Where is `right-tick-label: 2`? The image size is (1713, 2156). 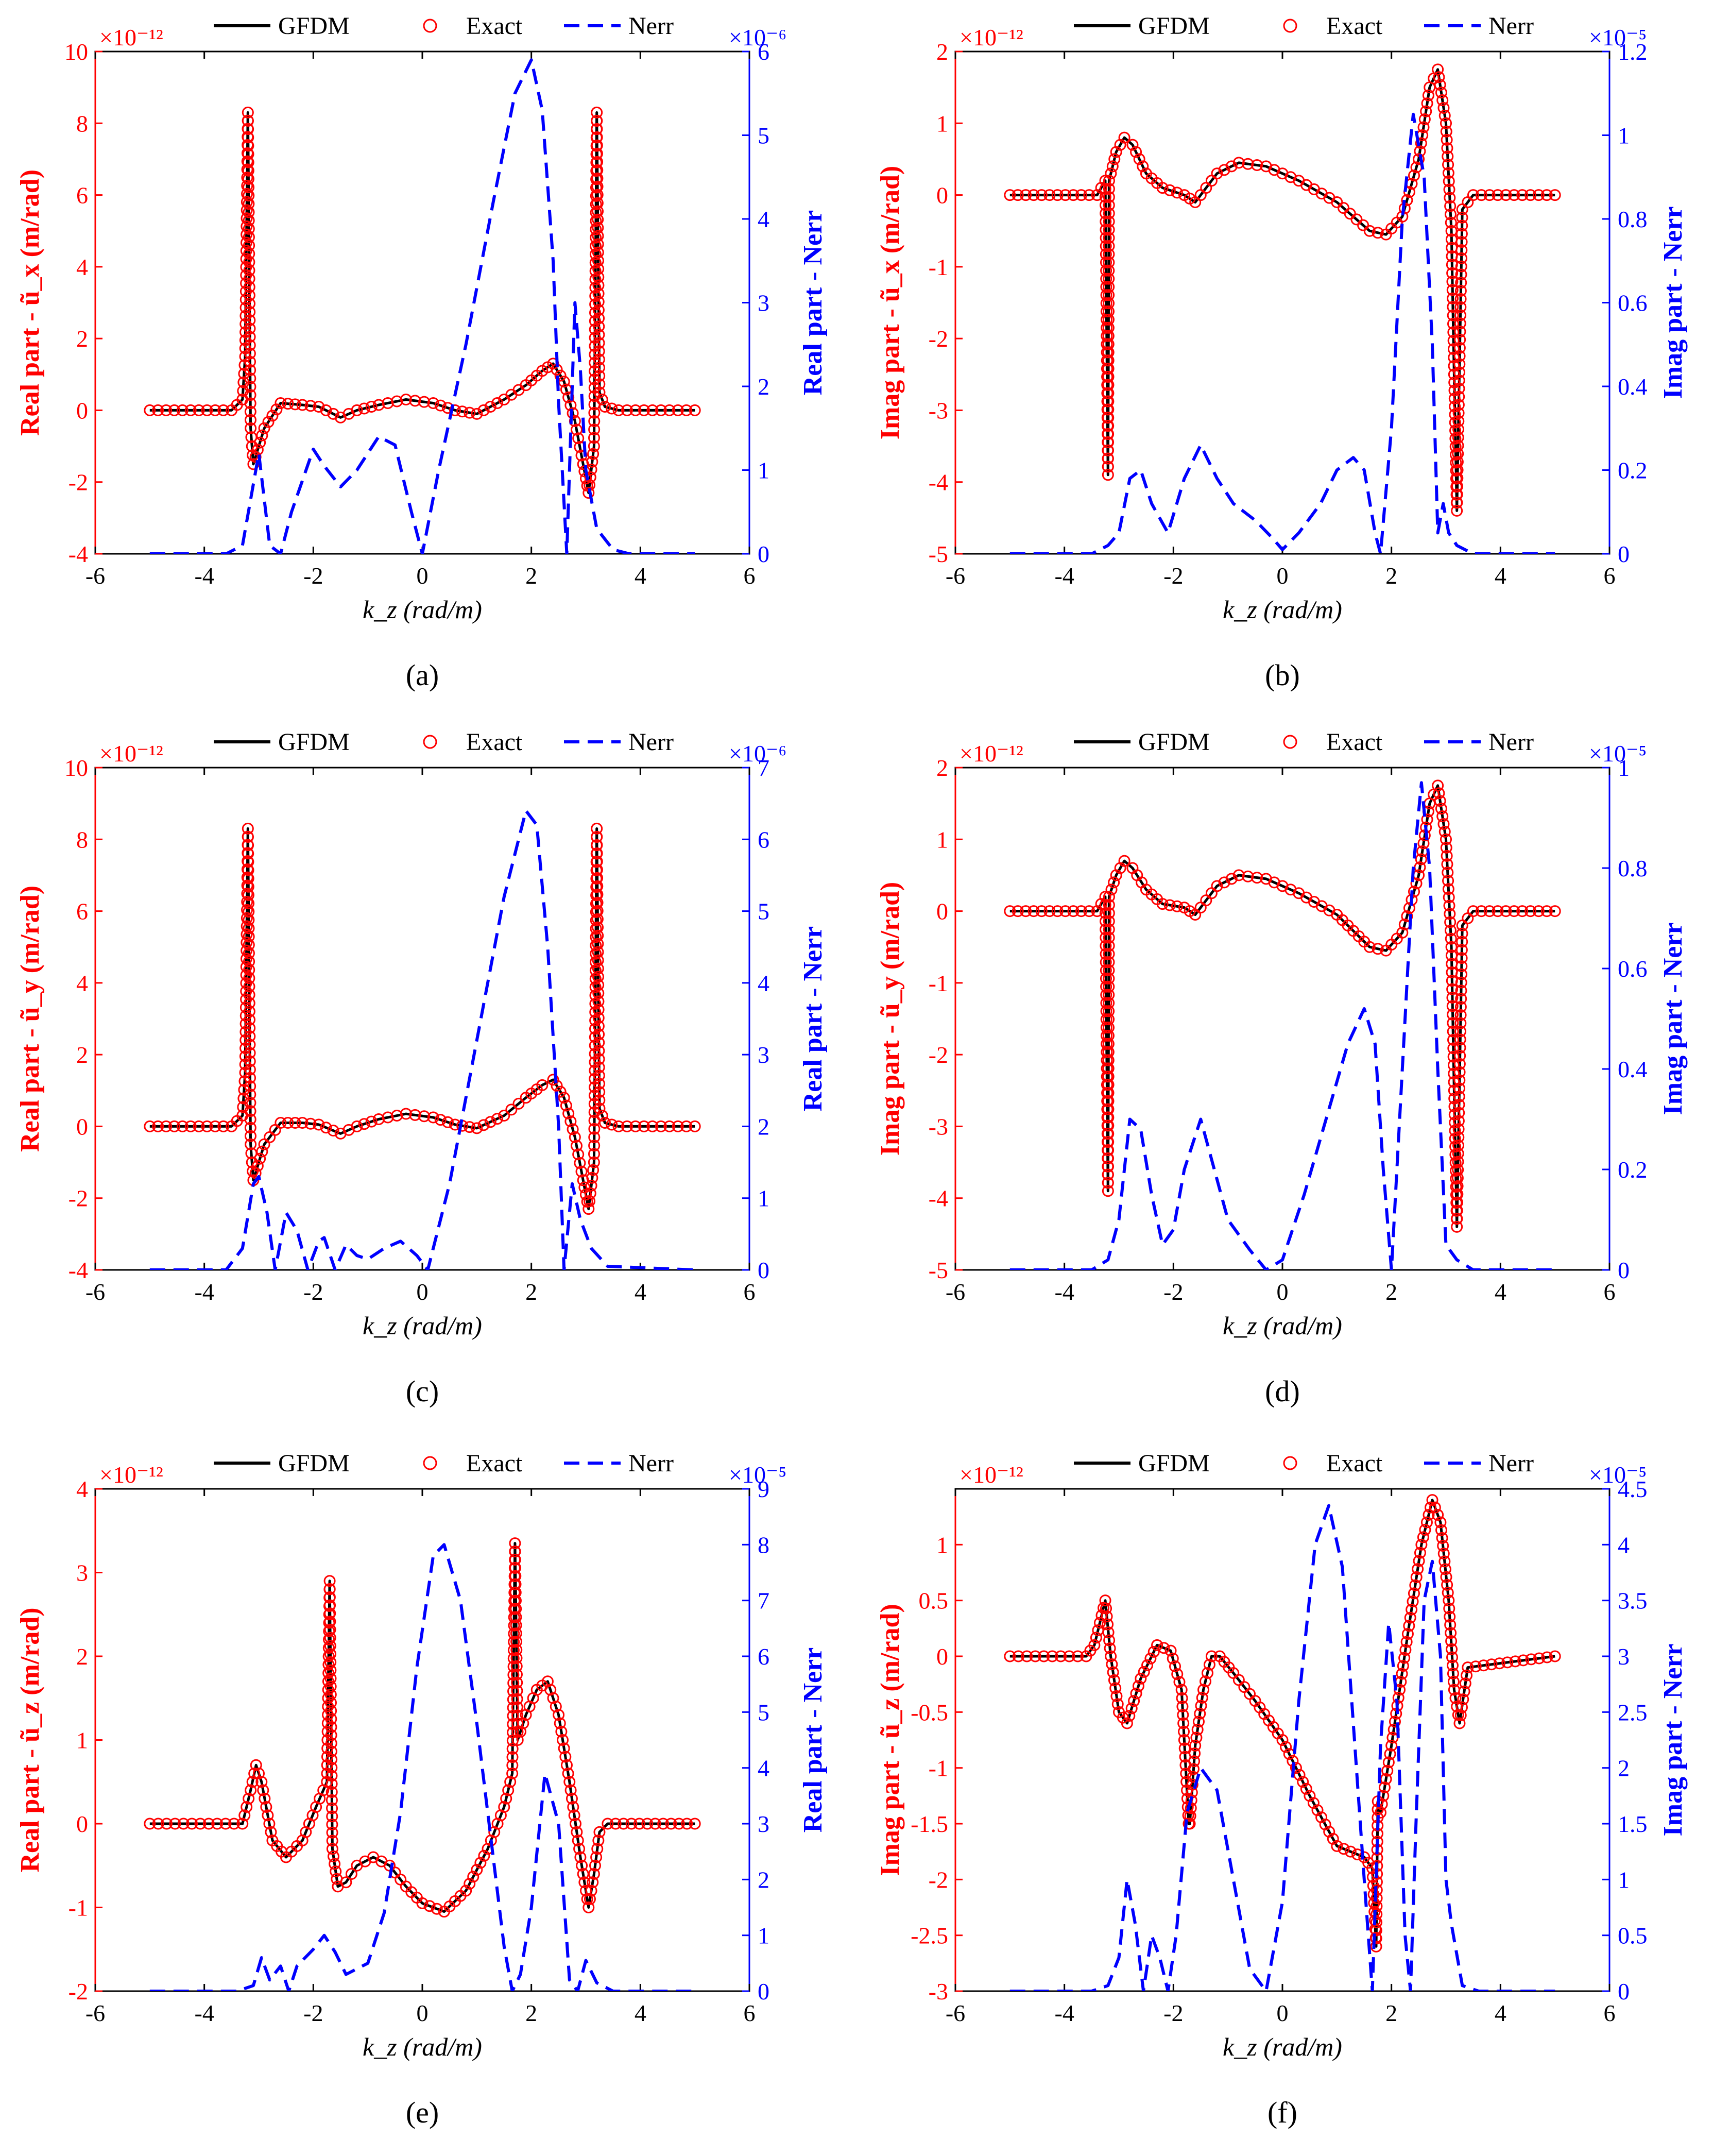
right-tick-label: 2 is located at coordinates (763, 387).